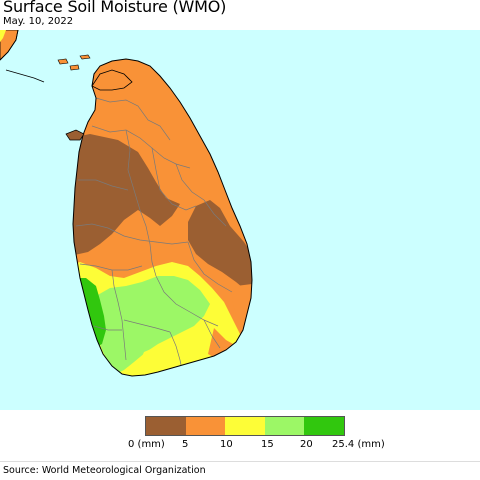  What do you see at coordinates (226, 444) in the screenshot?
I see `legend-label-2: 10` at bounding box center [226, 444].